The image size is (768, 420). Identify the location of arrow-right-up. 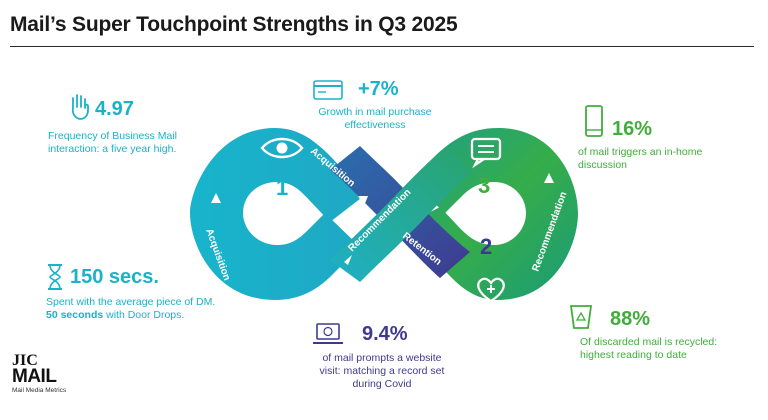
(549, 178).